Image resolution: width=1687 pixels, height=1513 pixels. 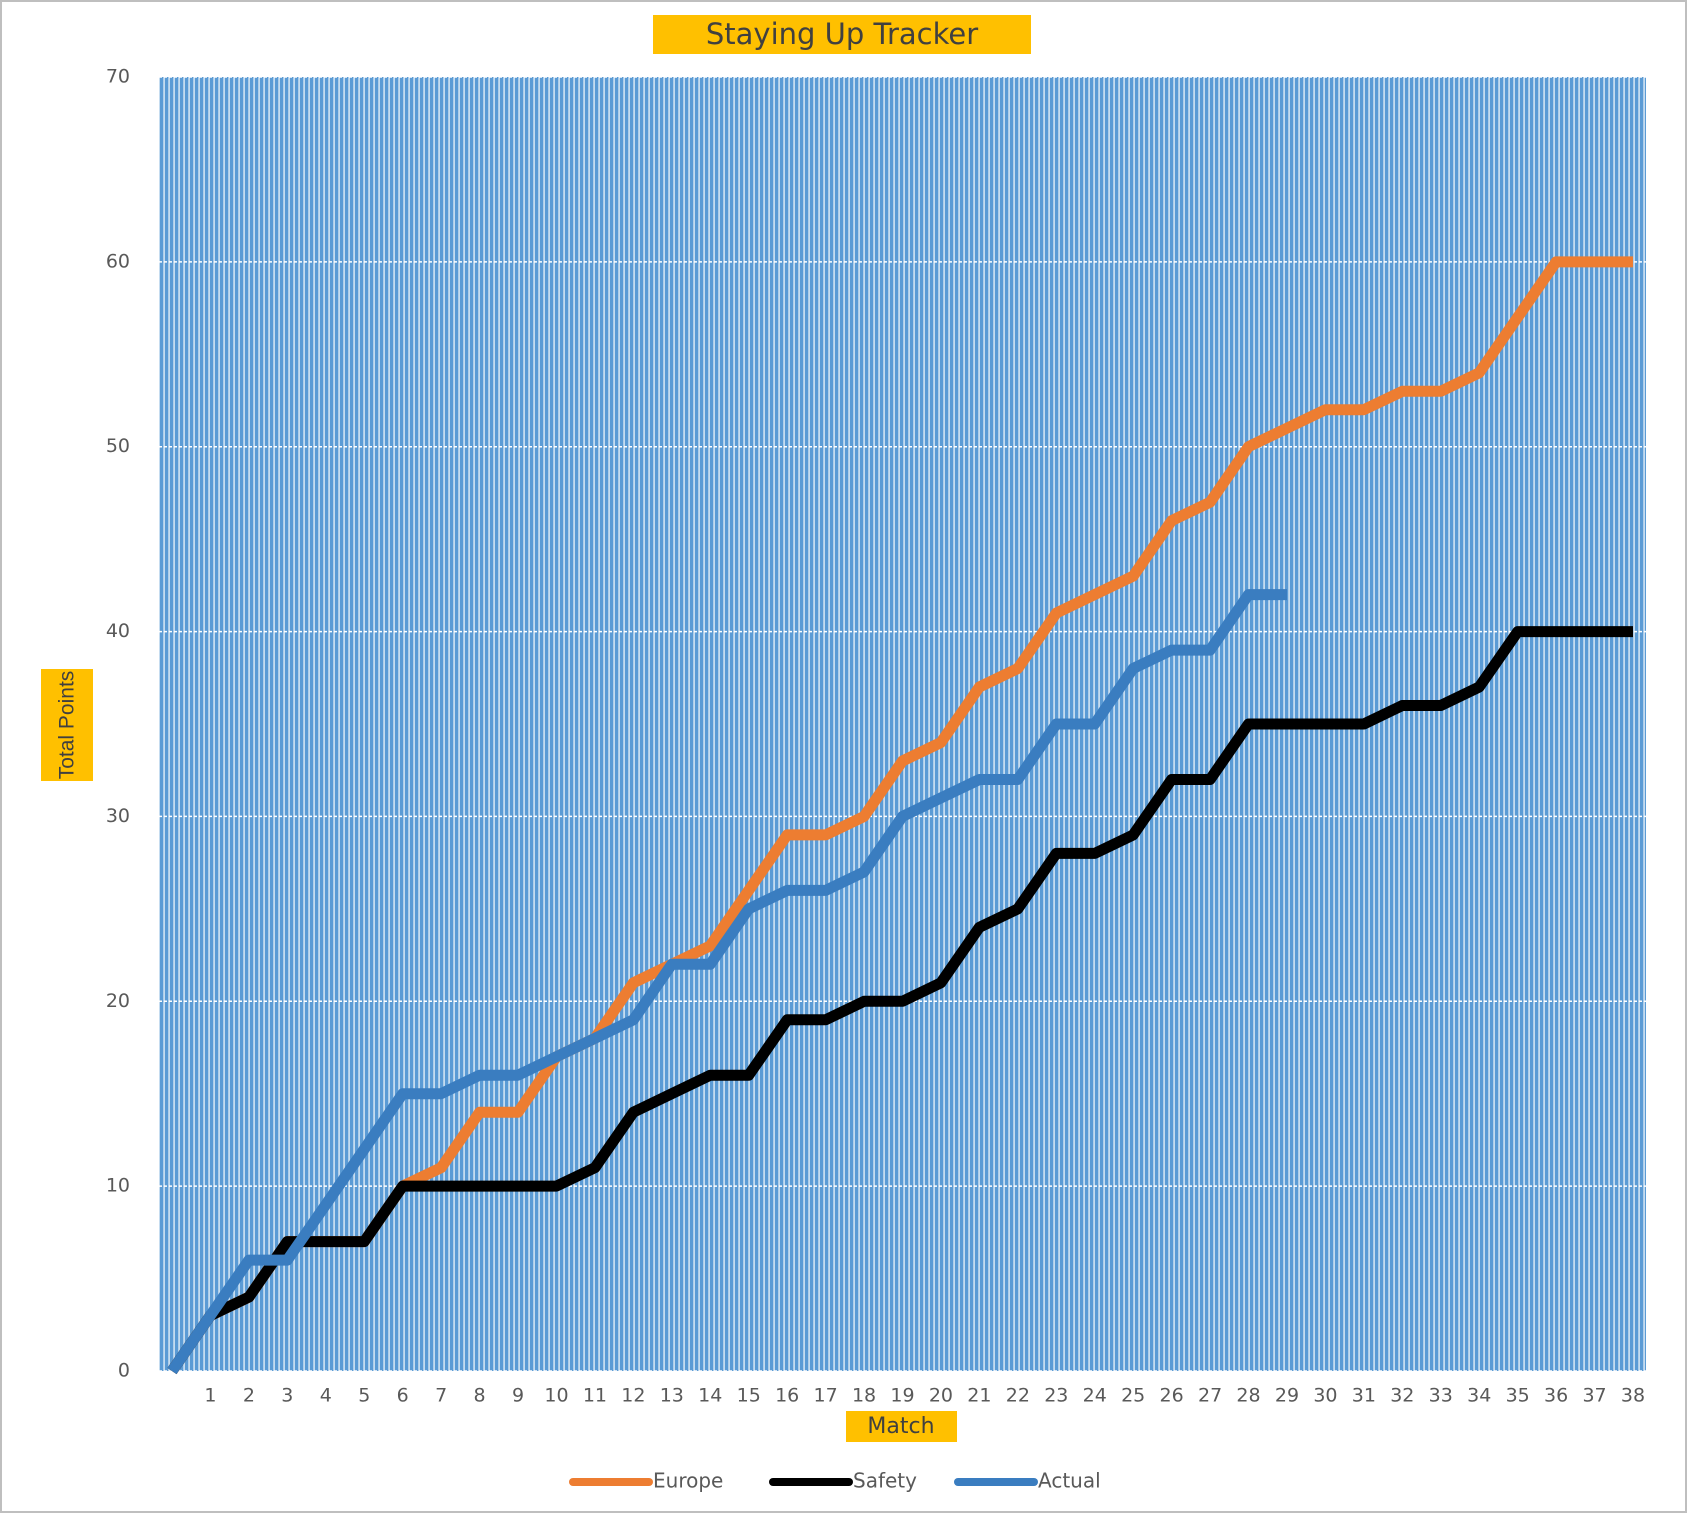 I want to click on x-tick-label: 10, so click(x=556, y=1396).